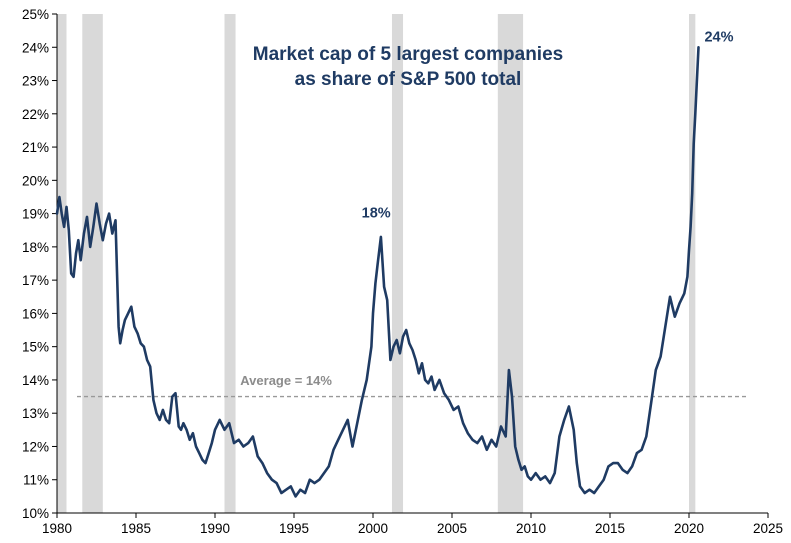 The width and height of the screenshot is (791, 543). What do you see at coordinates (35, 280) in the screenshot?
I see `y-tick-label: 17%` at bounding box center [35, 280].